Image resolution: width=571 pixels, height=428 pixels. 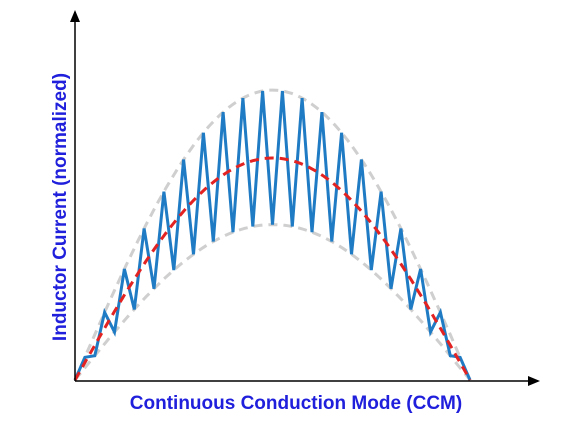 I want to click on x-axis-label: Continuous Conduction Mode (CCM), so click(x=296, y=403).